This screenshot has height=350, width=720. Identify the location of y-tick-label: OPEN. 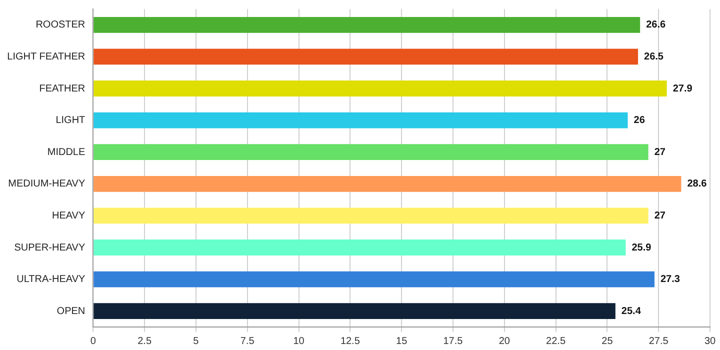
(71, 311).